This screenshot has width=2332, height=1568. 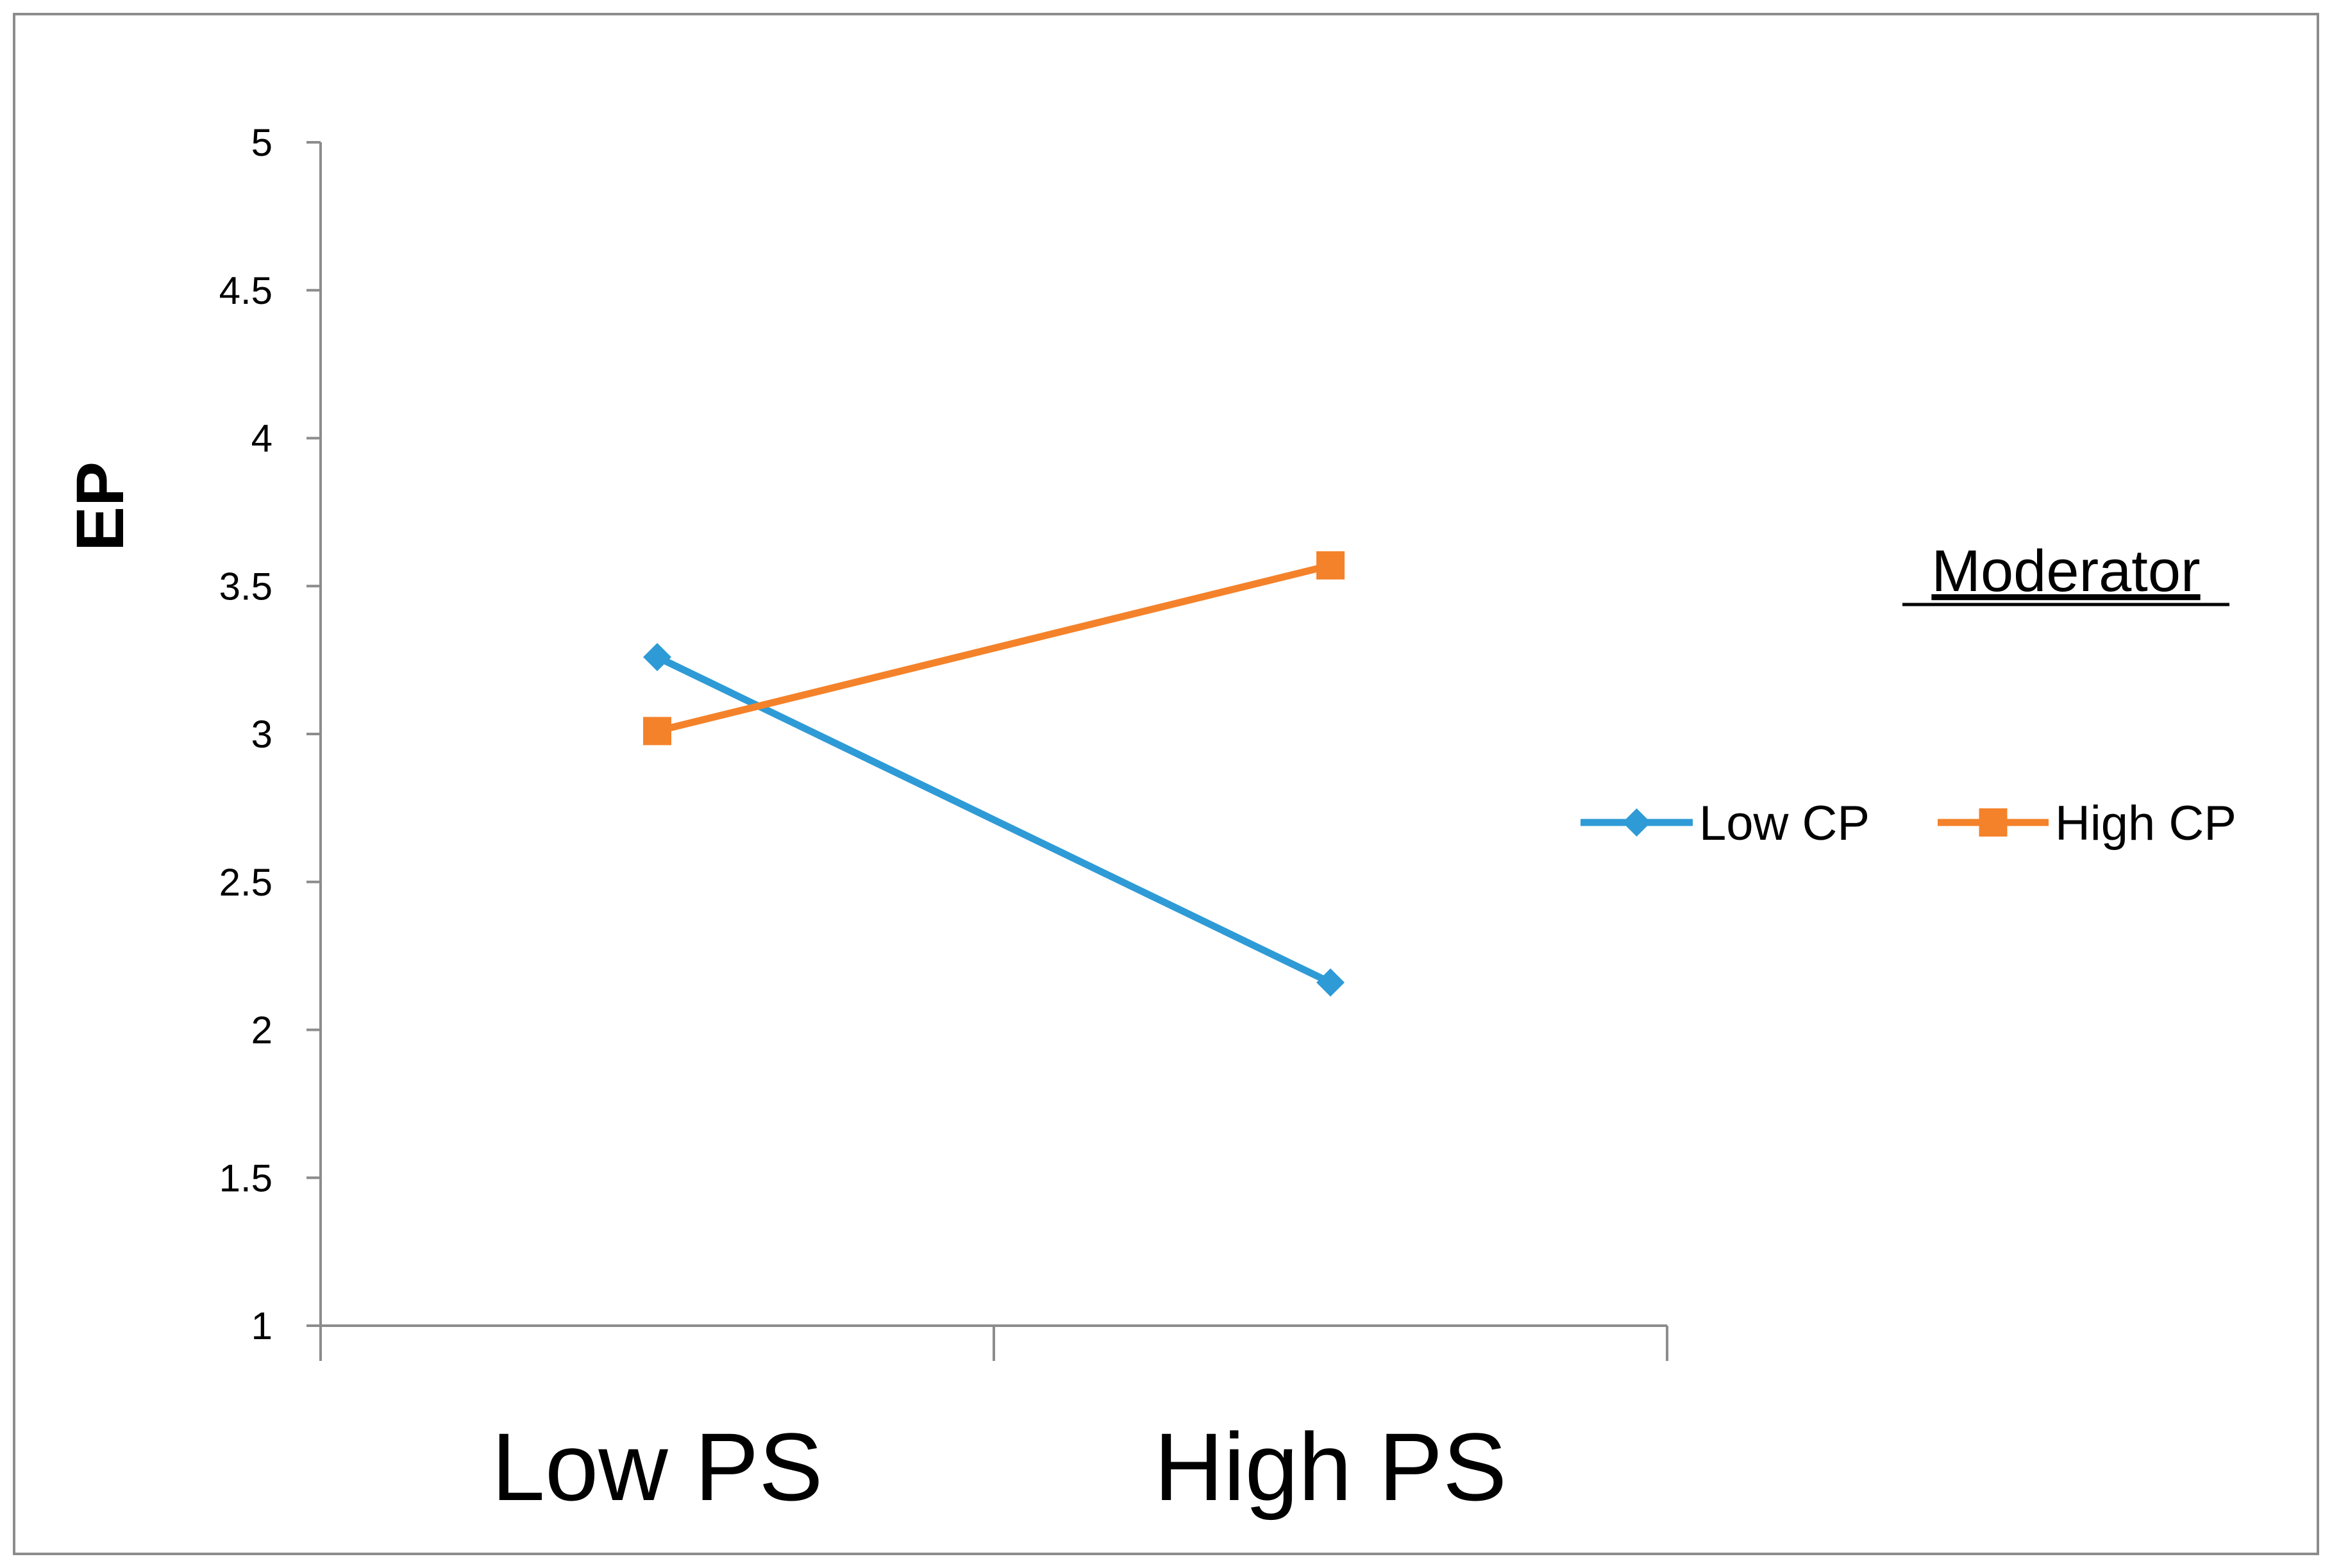 What do you see at coordinates (2065, 571) in the screenshot?
I see `legend-title: Moderator` at bounding box center [2065, 571].